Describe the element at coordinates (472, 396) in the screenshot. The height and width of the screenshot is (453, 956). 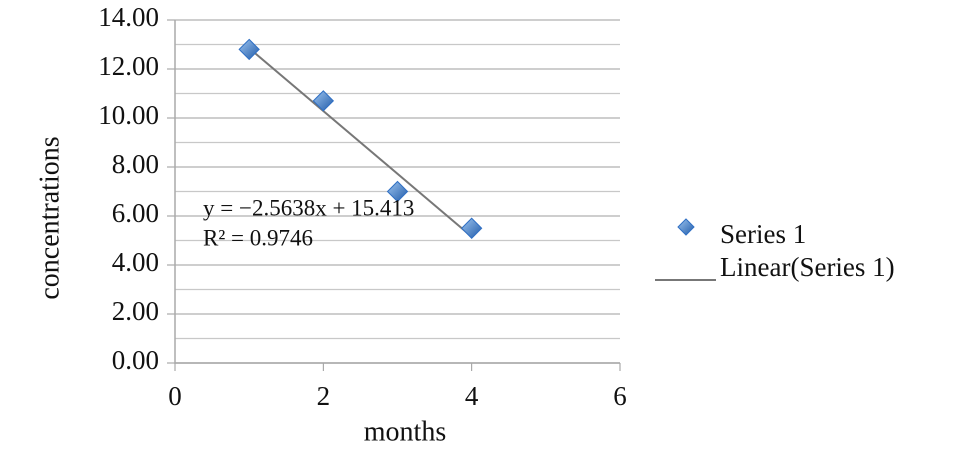
I see `x-tick-label: 4` at that location.